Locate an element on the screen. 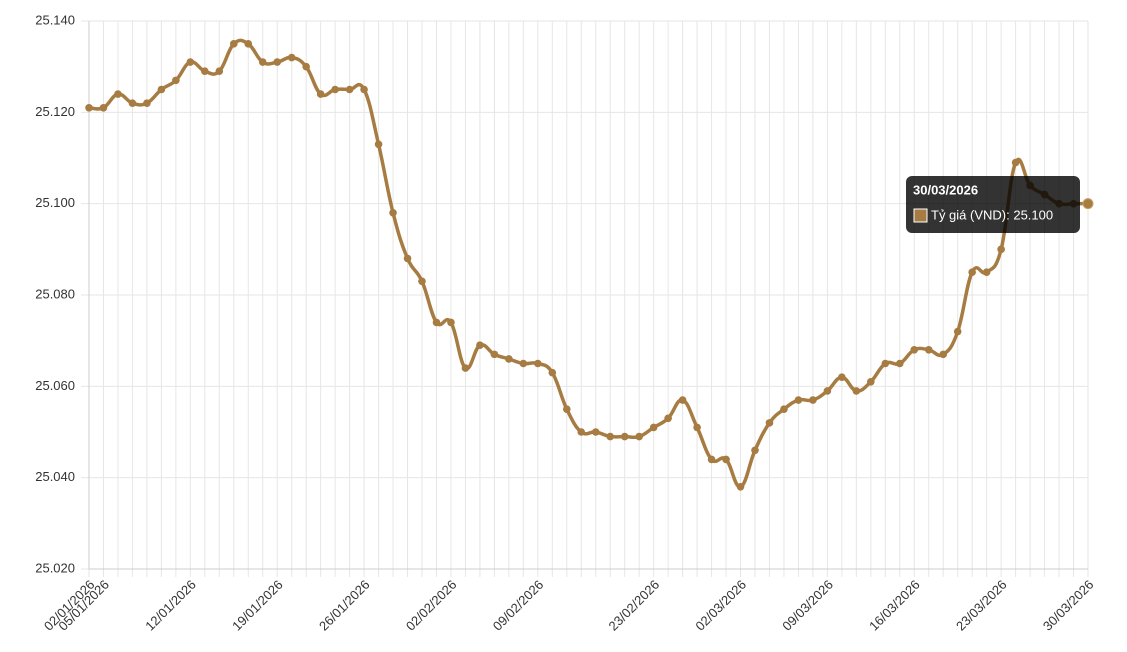 The width and height of the screenshot is (1127, 652). x-tick-label: 09/03/2026 is located at coordinates (807, 605).